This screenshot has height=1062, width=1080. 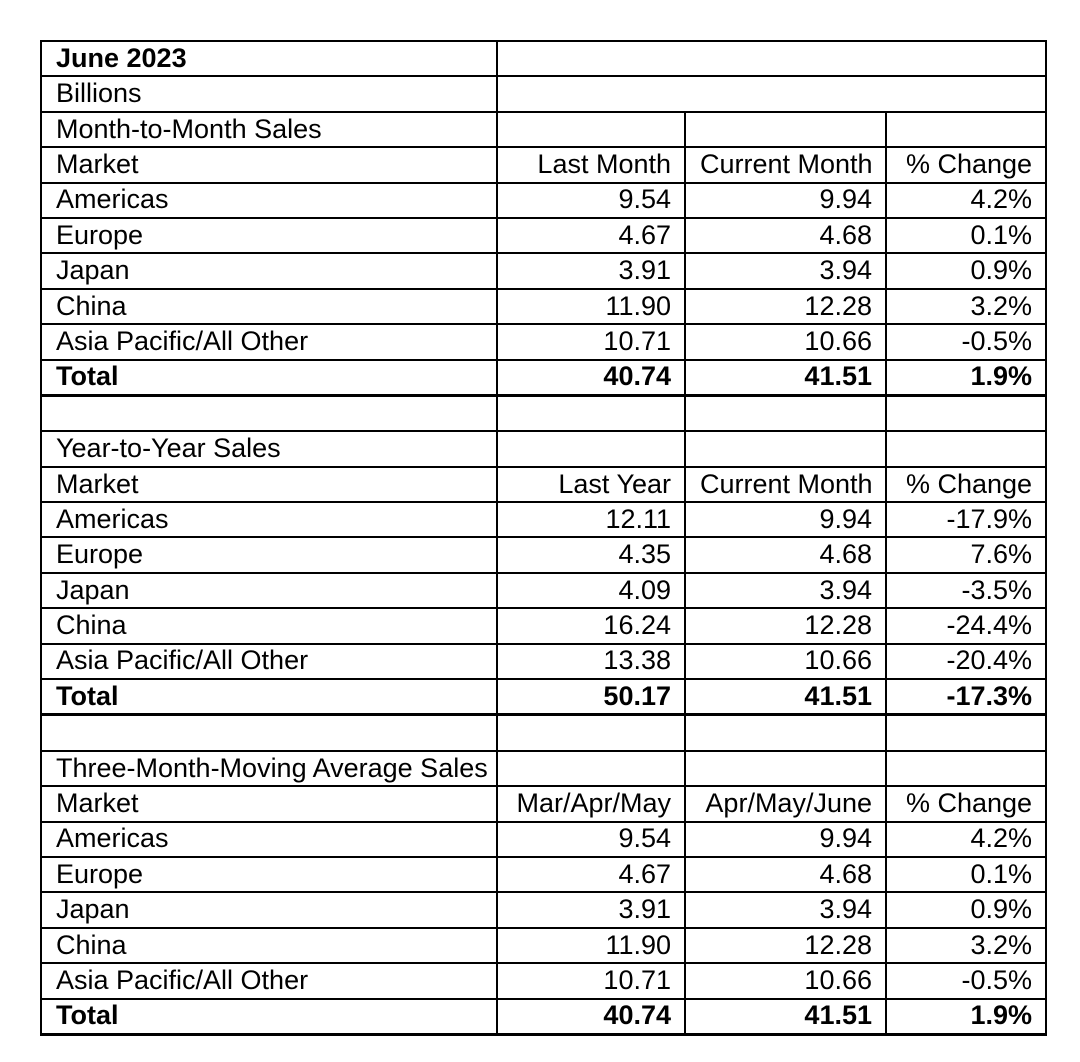 I want to click on section-title-row: Year-to-Year Sales, so click(x=544, y=449).